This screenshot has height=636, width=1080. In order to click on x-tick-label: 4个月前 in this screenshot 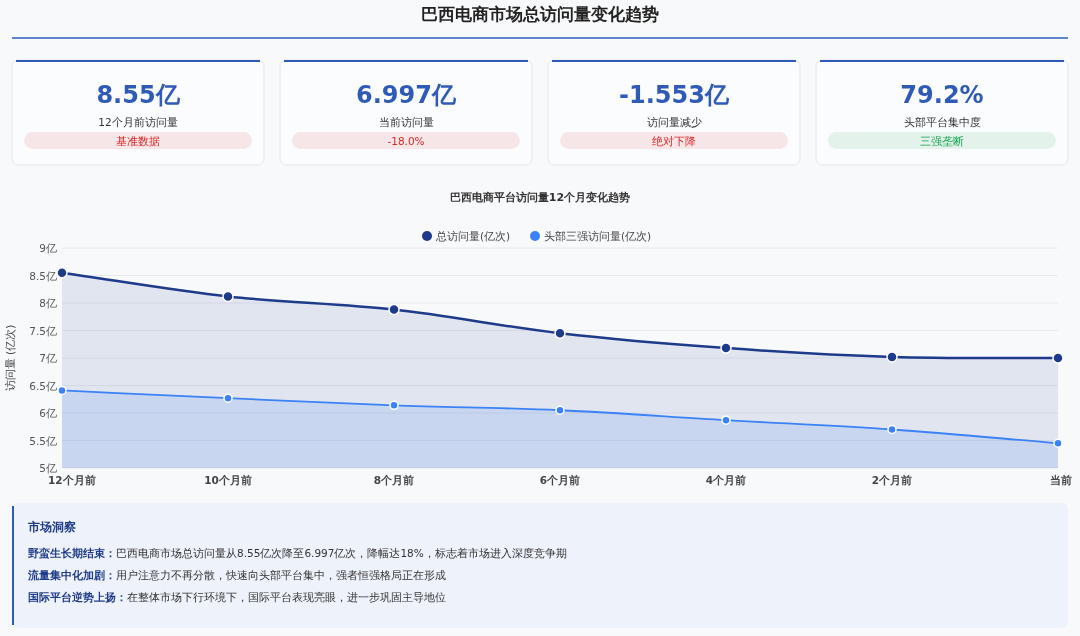, I will do `click(726, 480)`.